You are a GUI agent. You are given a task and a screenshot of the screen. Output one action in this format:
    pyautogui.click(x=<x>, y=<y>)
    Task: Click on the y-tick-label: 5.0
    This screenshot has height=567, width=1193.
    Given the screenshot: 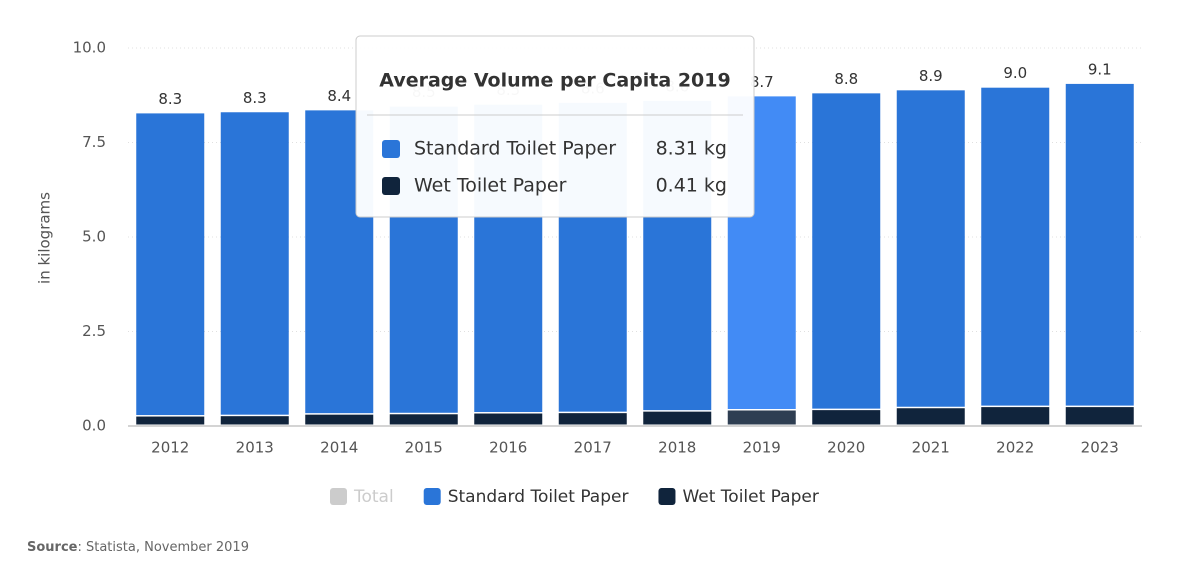 What is the action you would take?
    pyautogui.click(x=94, y=237)
    